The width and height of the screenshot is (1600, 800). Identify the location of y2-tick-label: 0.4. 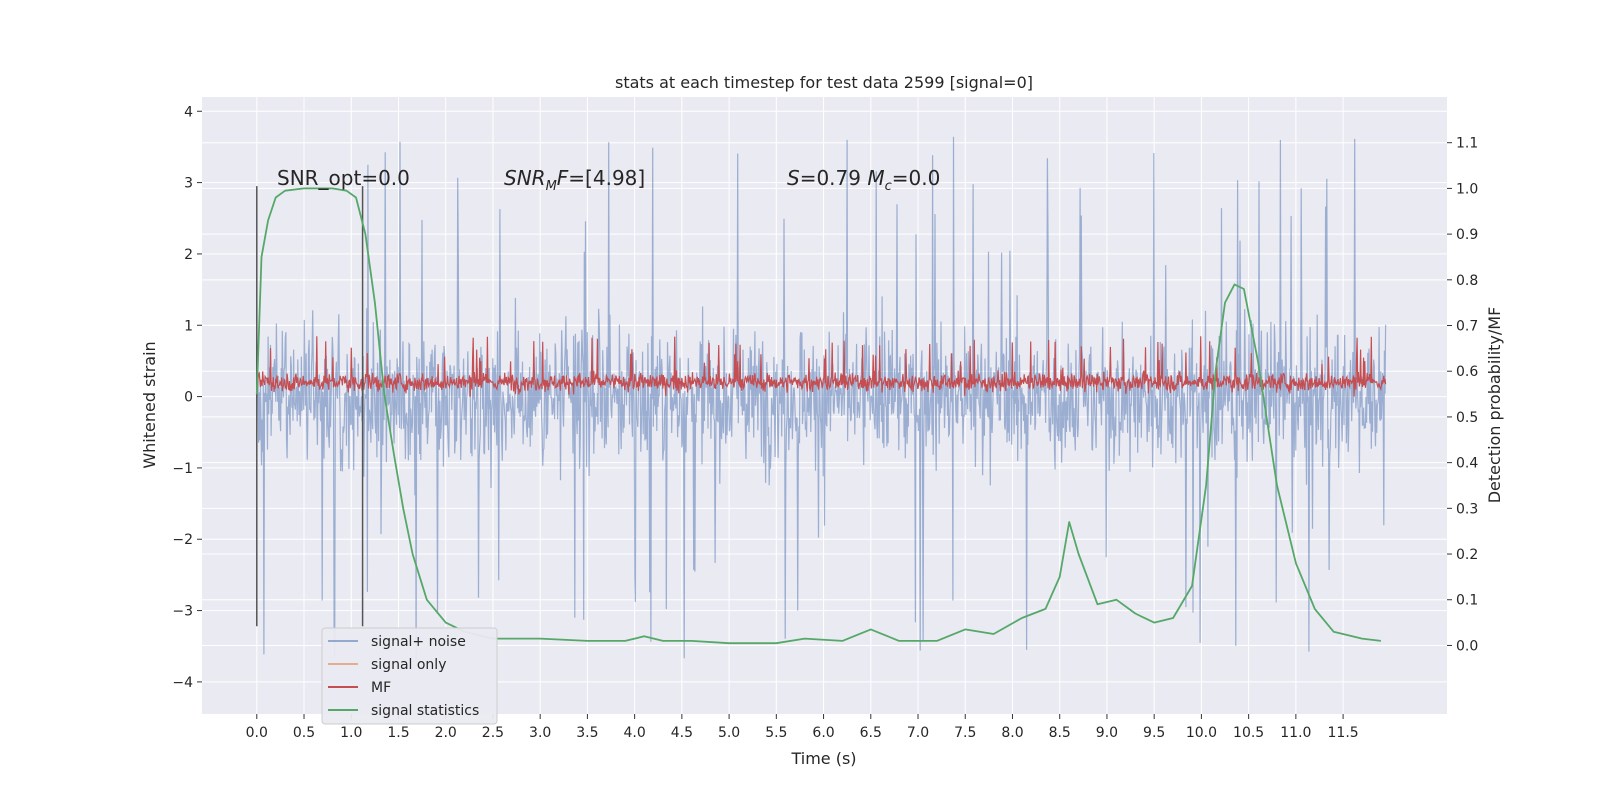
(1467, 464).